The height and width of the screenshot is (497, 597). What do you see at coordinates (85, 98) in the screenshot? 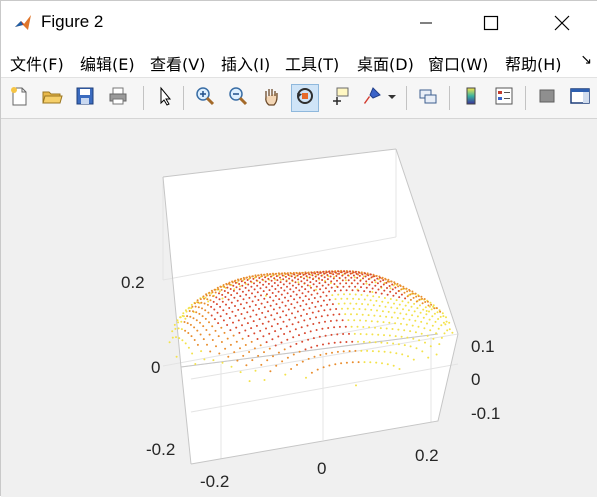
I see `save-button` at bounding box center [85, 98].